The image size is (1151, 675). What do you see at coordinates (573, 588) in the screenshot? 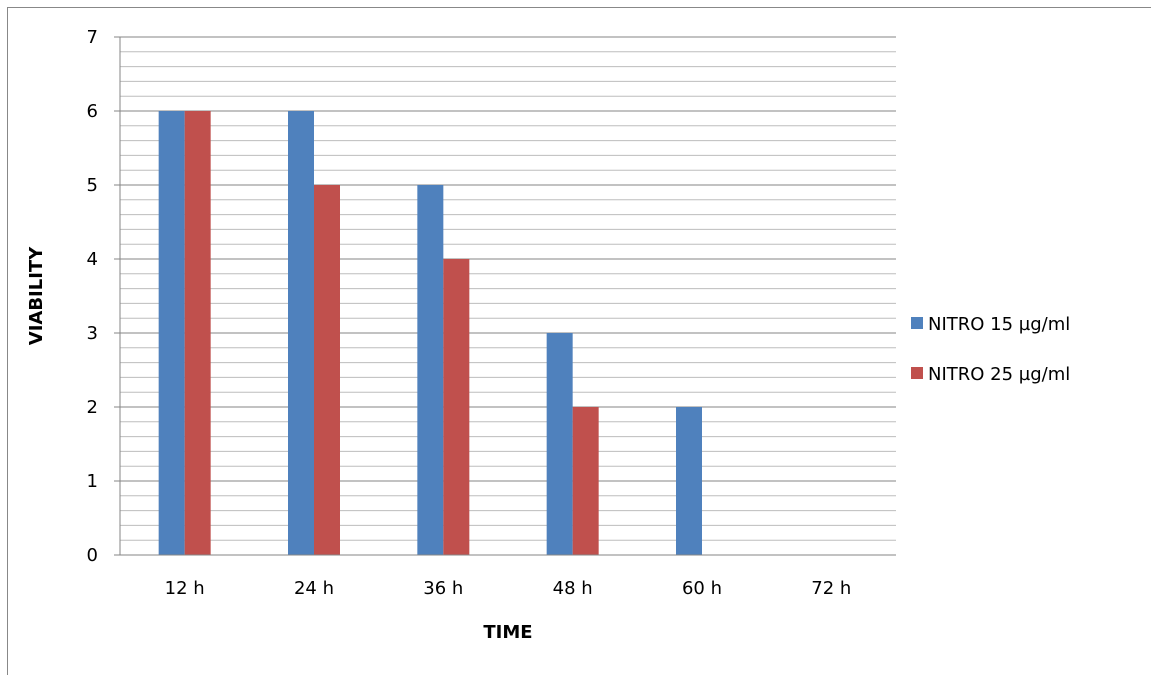
I see `x-tick-label: 48 h` at bounding box center [573, 588].